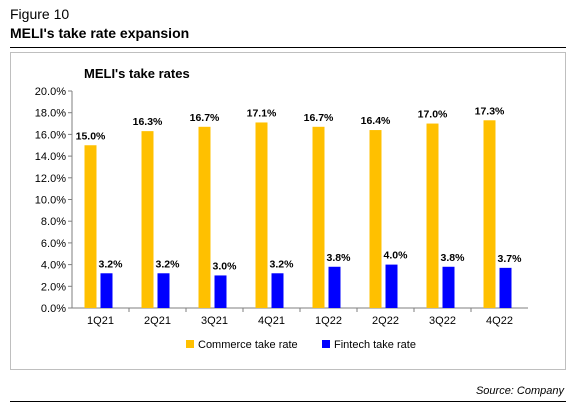 The image size is (576, 408). Describe the element at coordinates (376, 121) in the screenshot. I see `data-label-commerce: 16.4%` at that location.